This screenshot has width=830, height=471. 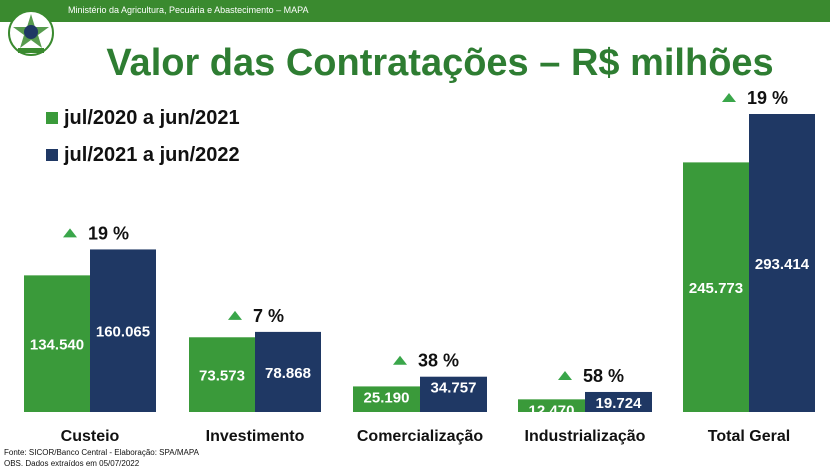 I want to click on data-label-custeio-2021: 160.065, so click(x=123, y=332).